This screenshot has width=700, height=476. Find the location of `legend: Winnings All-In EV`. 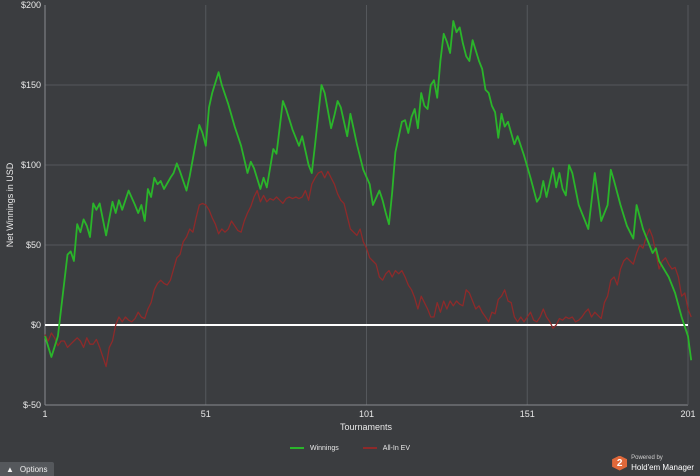

legend: Winnings All-In EV is located at coordinates (350, 448).